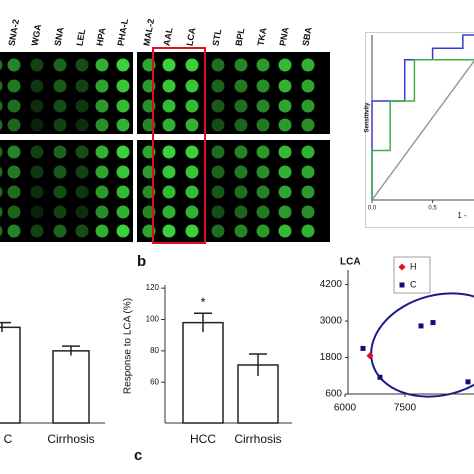 Image resolution: width=474 pixels, height=474 pixels. Describe the element at coordinates (333, 394) in the screenshot. I see `y-tick-label: 600` at that location.